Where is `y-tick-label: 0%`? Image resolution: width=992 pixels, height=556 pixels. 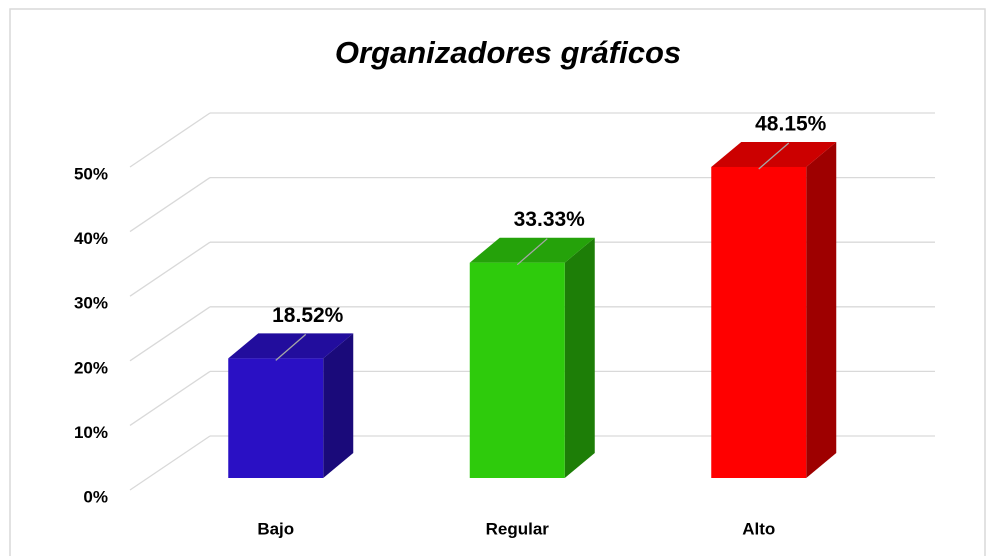 y-tick-label: 0% is located at coordinates (95, 496).